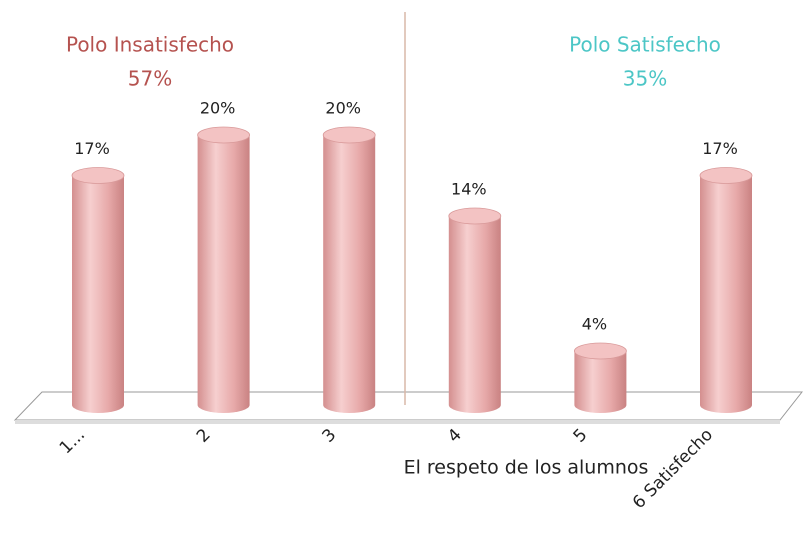  What do you see at coordinates (408, 406) in the screenshot?
I see `floor` at bounding box center [408, 406].